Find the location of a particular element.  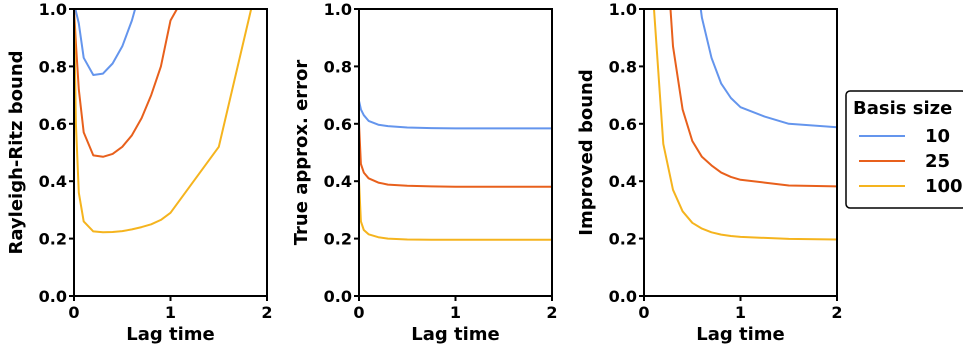

legend-label-10: 10 is located at coordinates (937, 136).